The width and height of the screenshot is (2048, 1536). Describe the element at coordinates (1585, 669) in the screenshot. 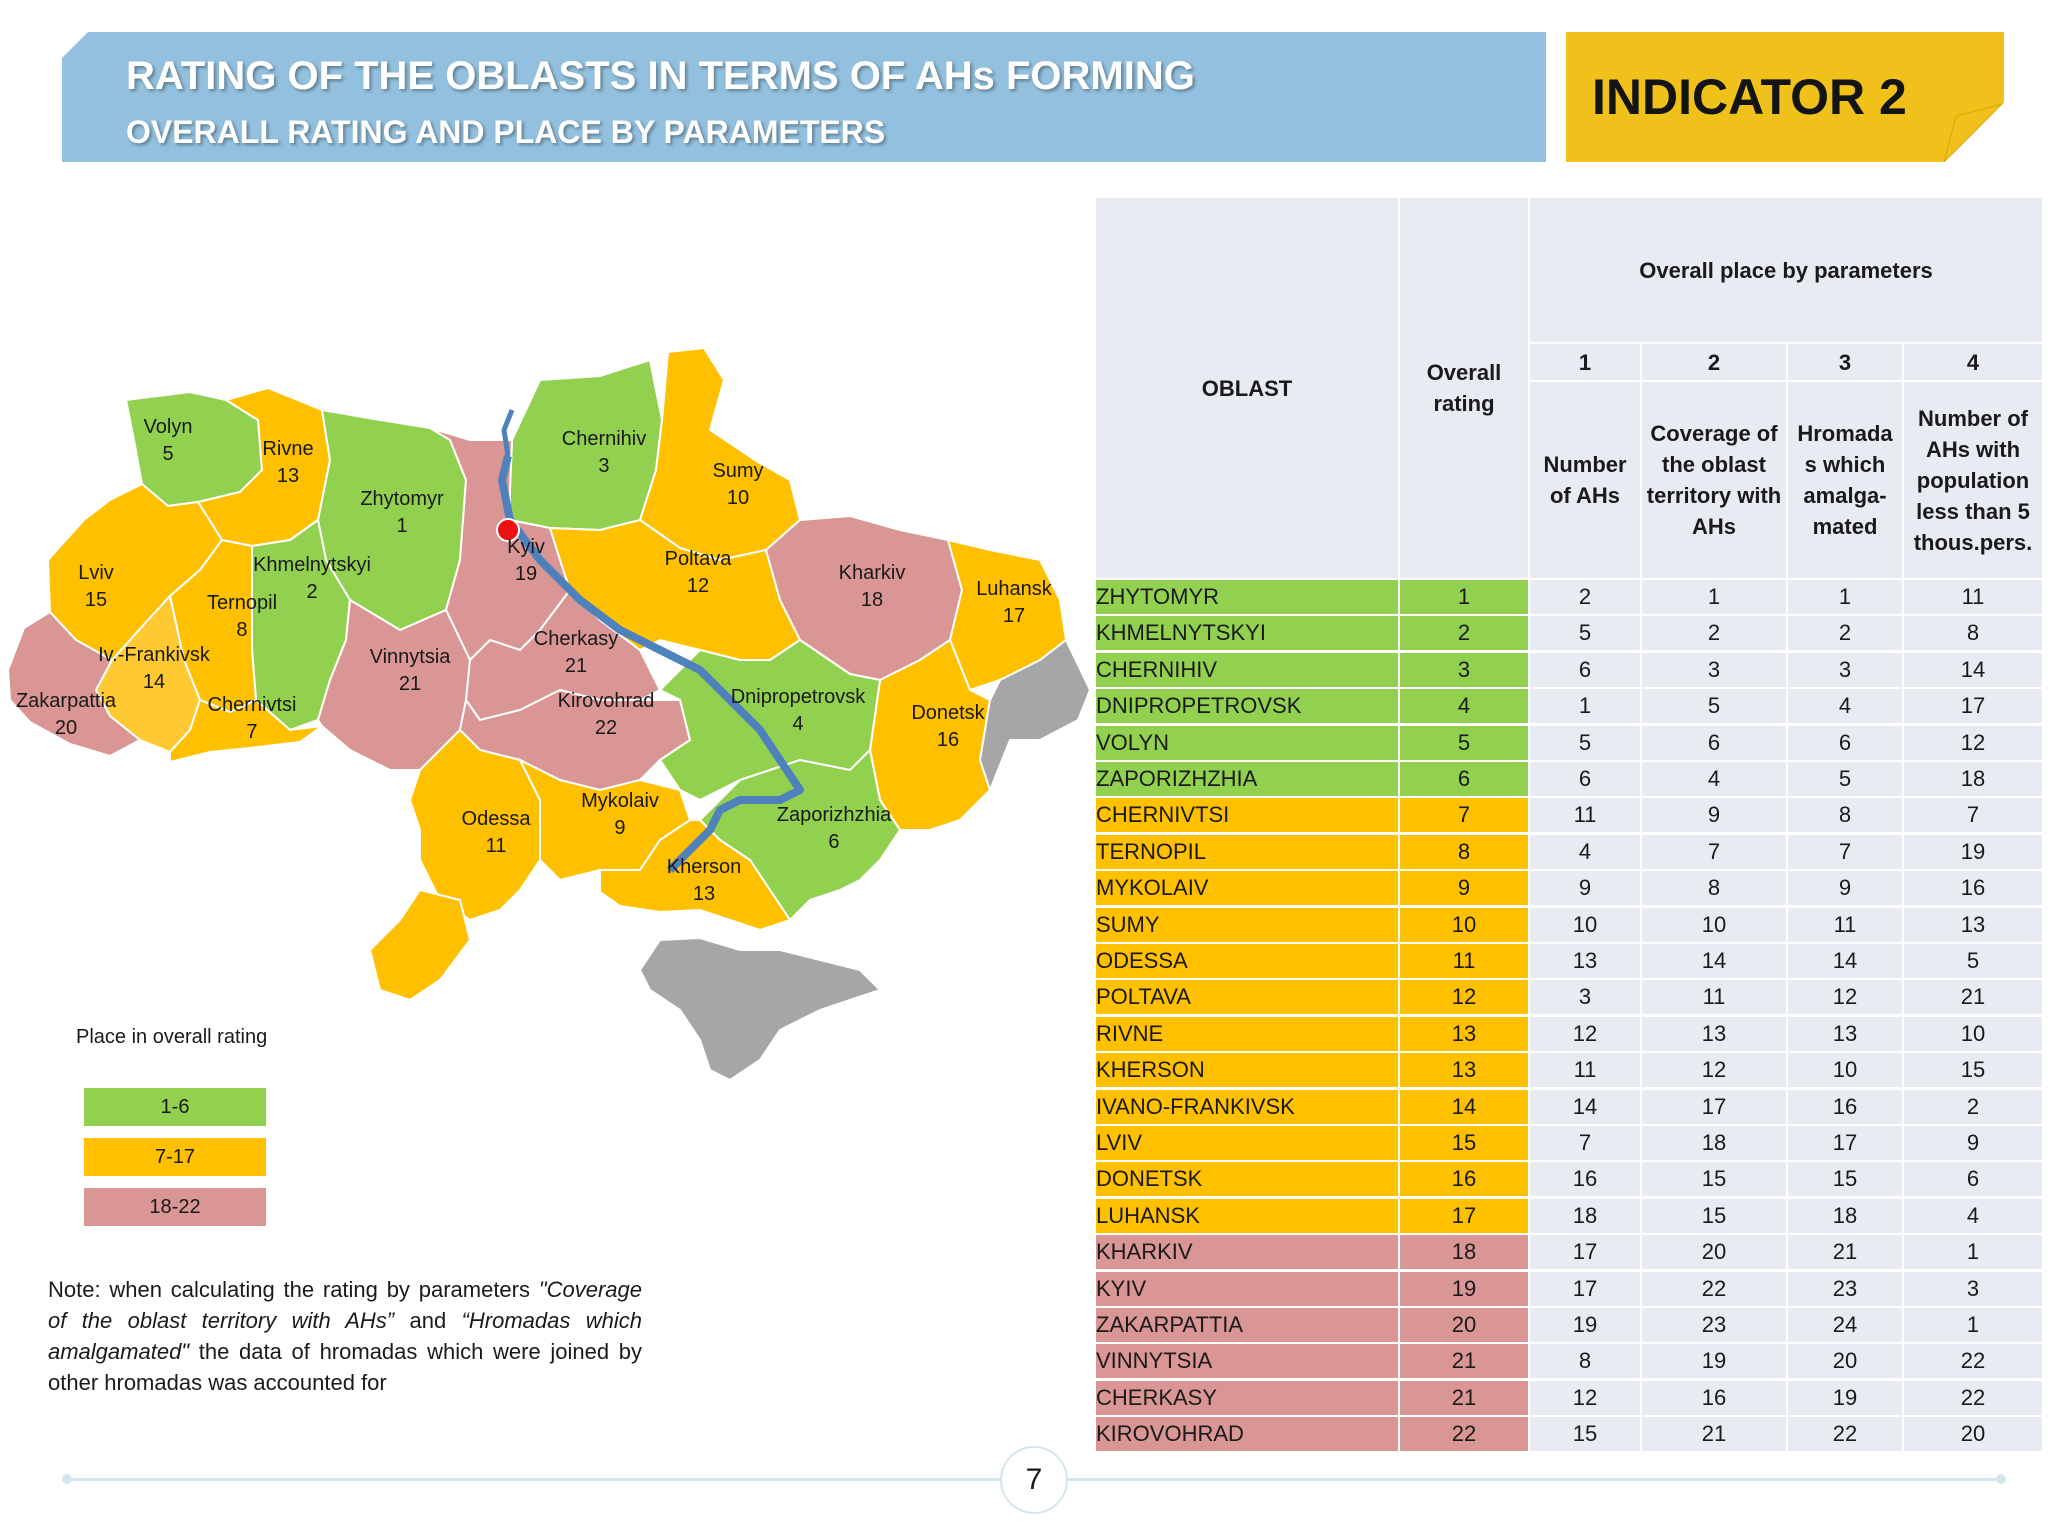

I see `param-1-cell: 6` at that location.